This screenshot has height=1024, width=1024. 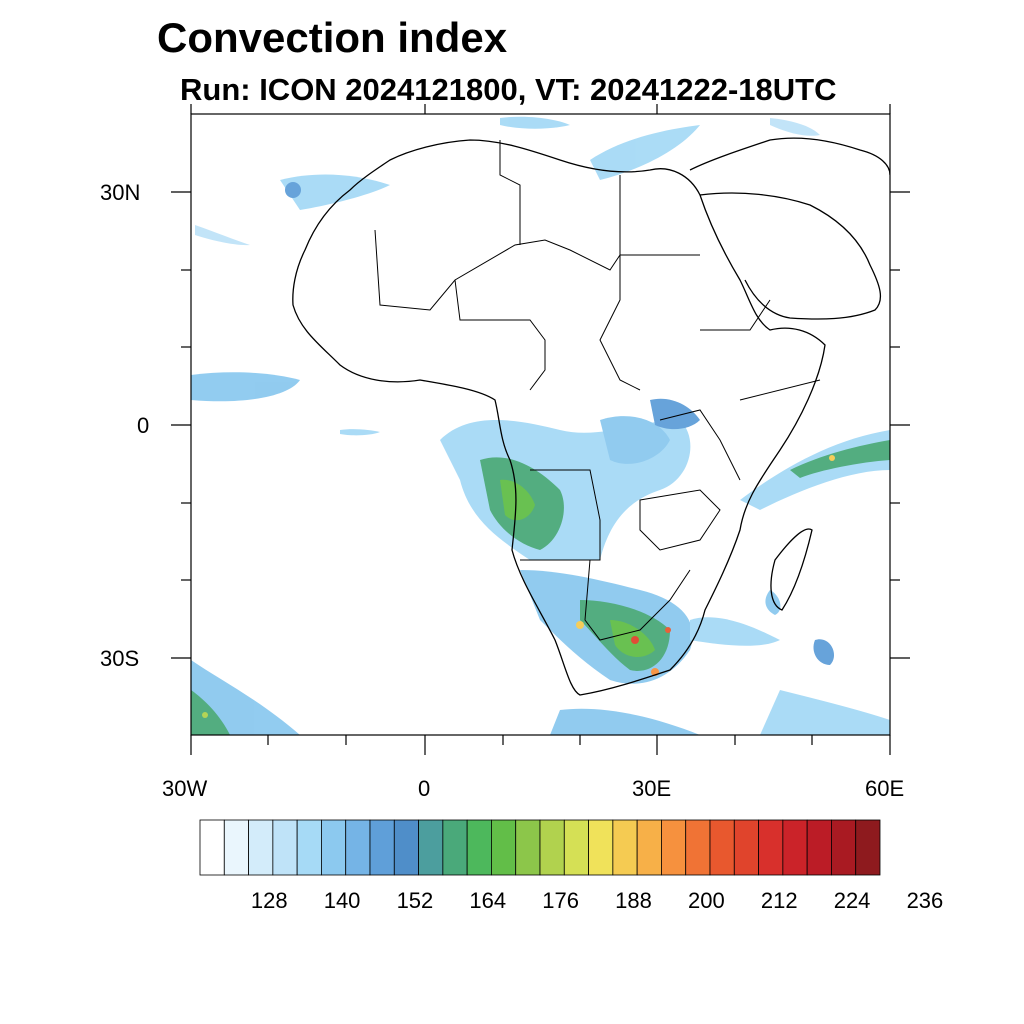 What do you see at coordinates (185, 788) in the screenshot?
I see `x-tick-label-30w: 30W` at bounding box center [185, 788].